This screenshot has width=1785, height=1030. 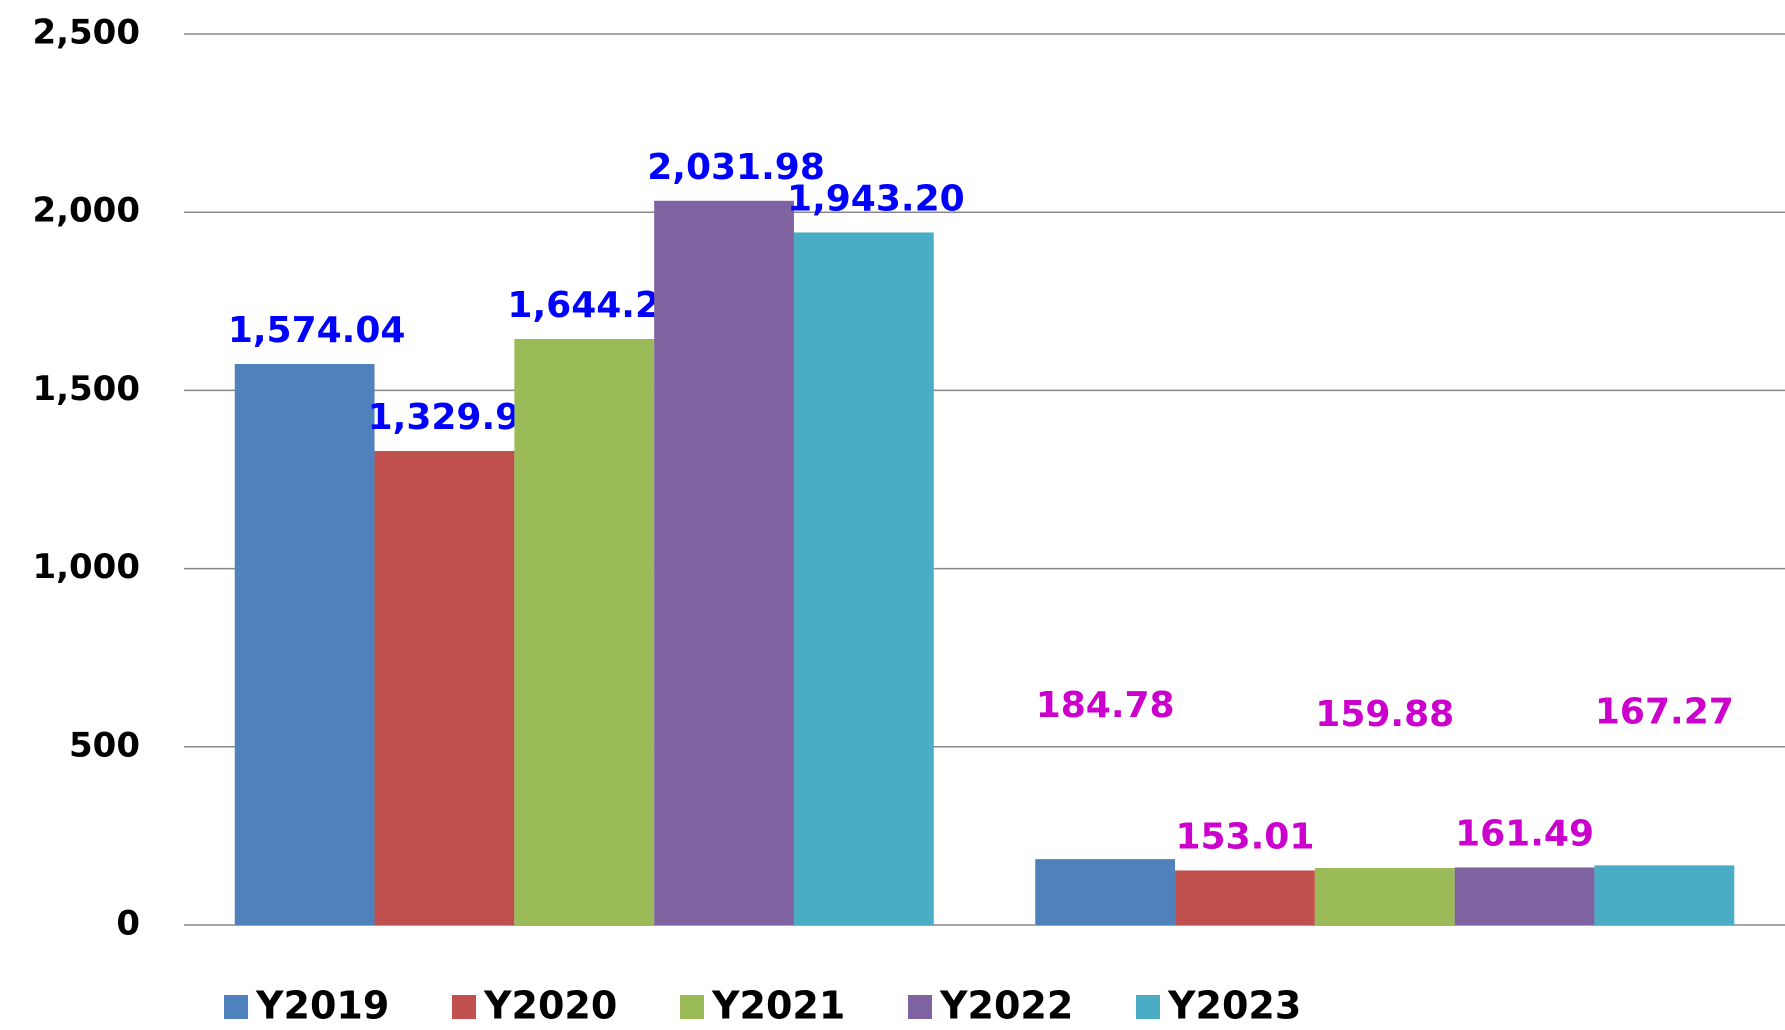 What do you see at coordinates (104, 745) in the screenshot?
I see `y-tick-label: 500` at bounding box center [104, 745].